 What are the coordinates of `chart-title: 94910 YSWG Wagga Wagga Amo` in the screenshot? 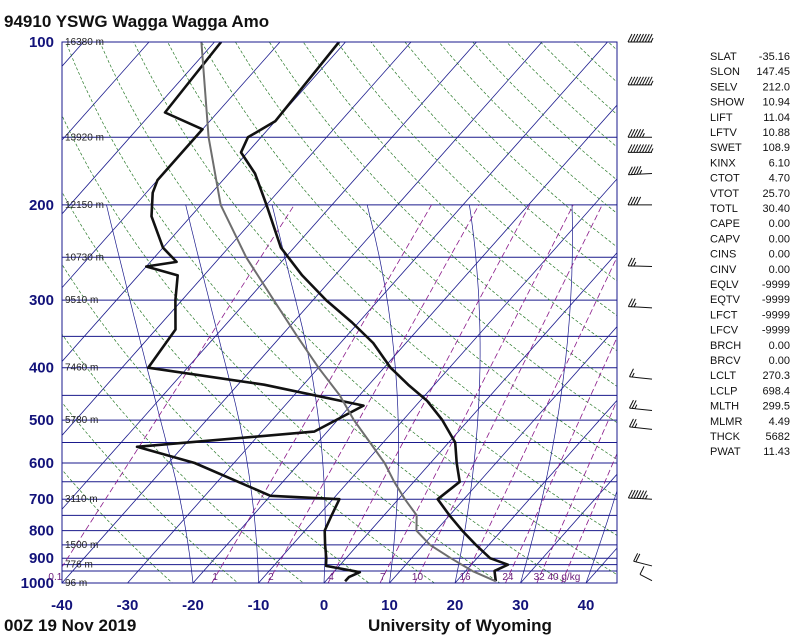 It's located at (137, 21).